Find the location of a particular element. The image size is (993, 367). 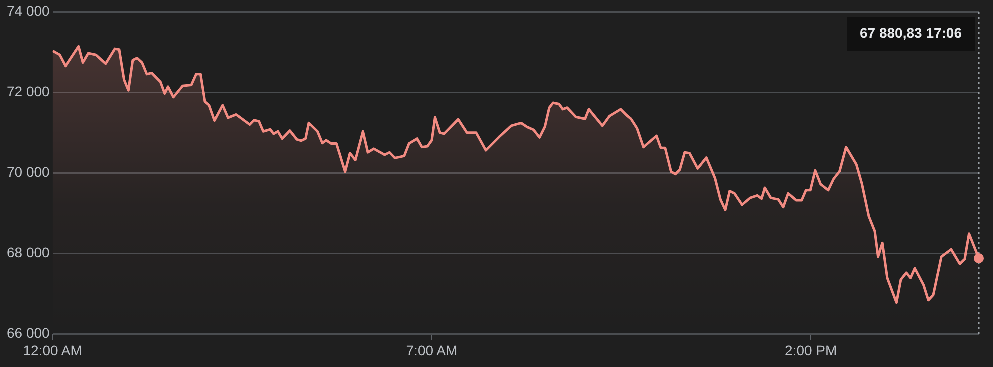

x-tick-label: 7:00 AM is located at coordinates (432, 350).